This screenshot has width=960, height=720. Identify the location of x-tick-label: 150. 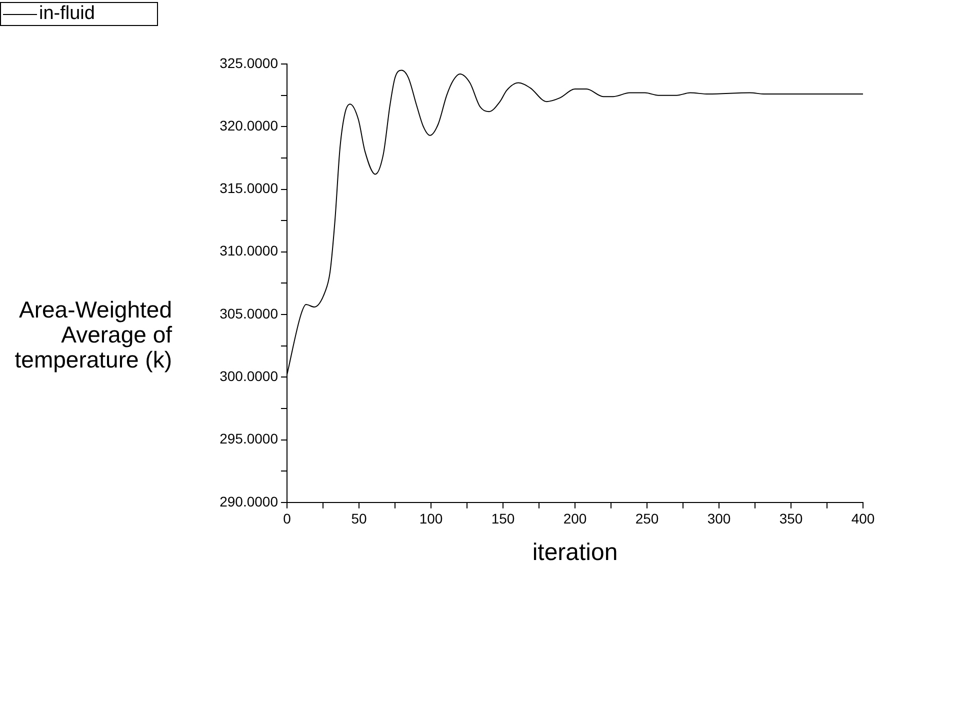
(503, 518).